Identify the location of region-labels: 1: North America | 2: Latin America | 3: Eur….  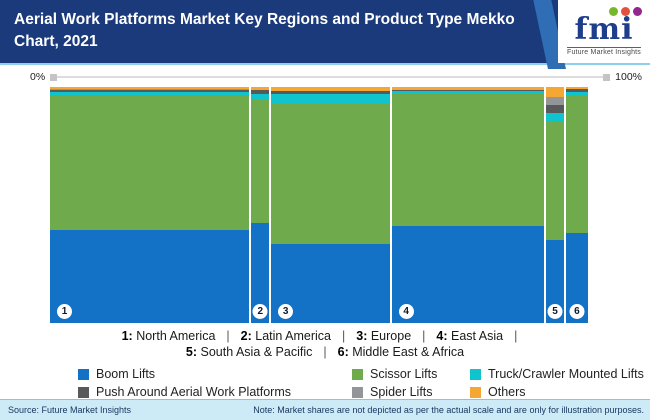
(325, 344).